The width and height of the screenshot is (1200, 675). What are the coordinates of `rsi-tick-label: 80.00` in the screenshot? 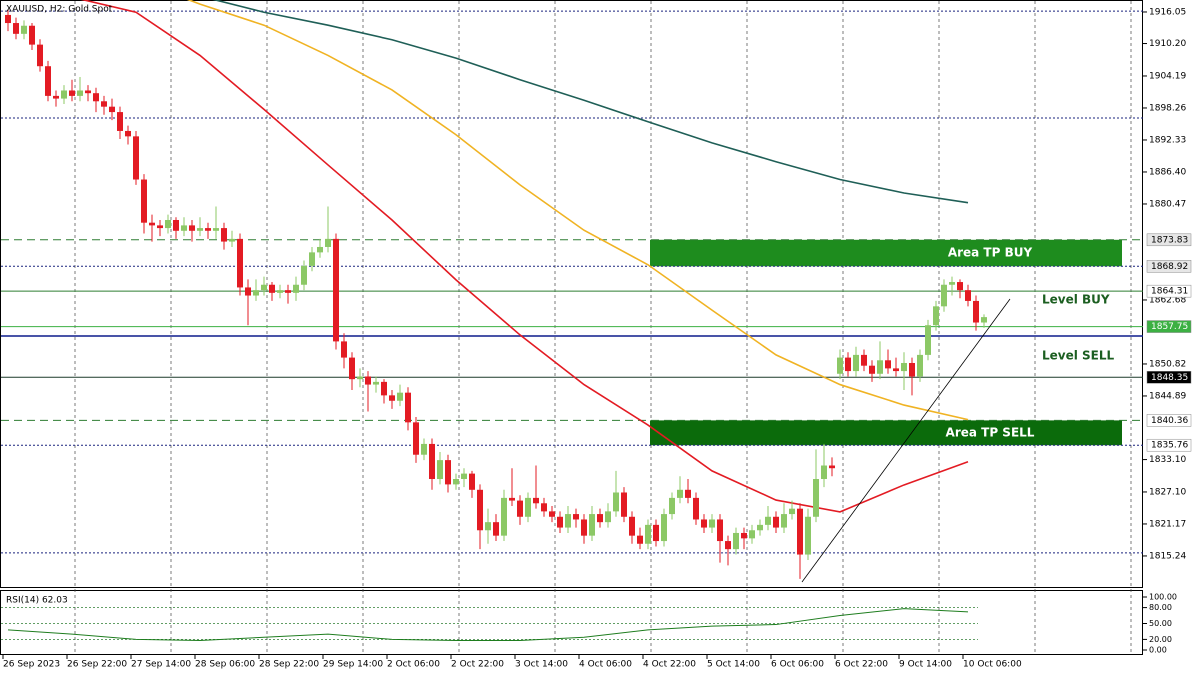 It's located at (1160, 607).